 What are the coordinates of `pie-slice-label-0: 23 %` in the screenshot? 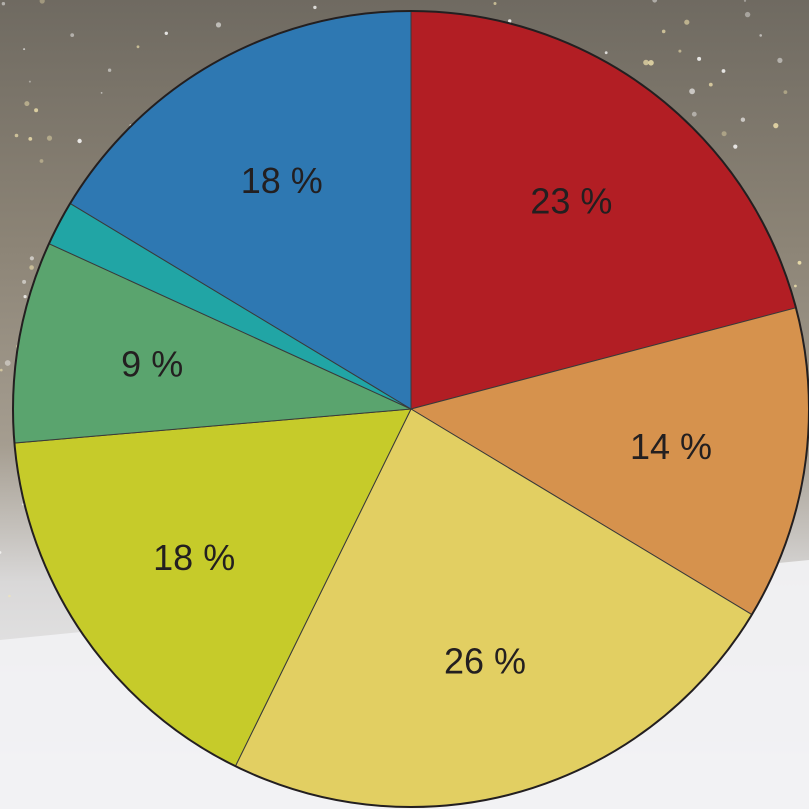 It's located at (571, 201).